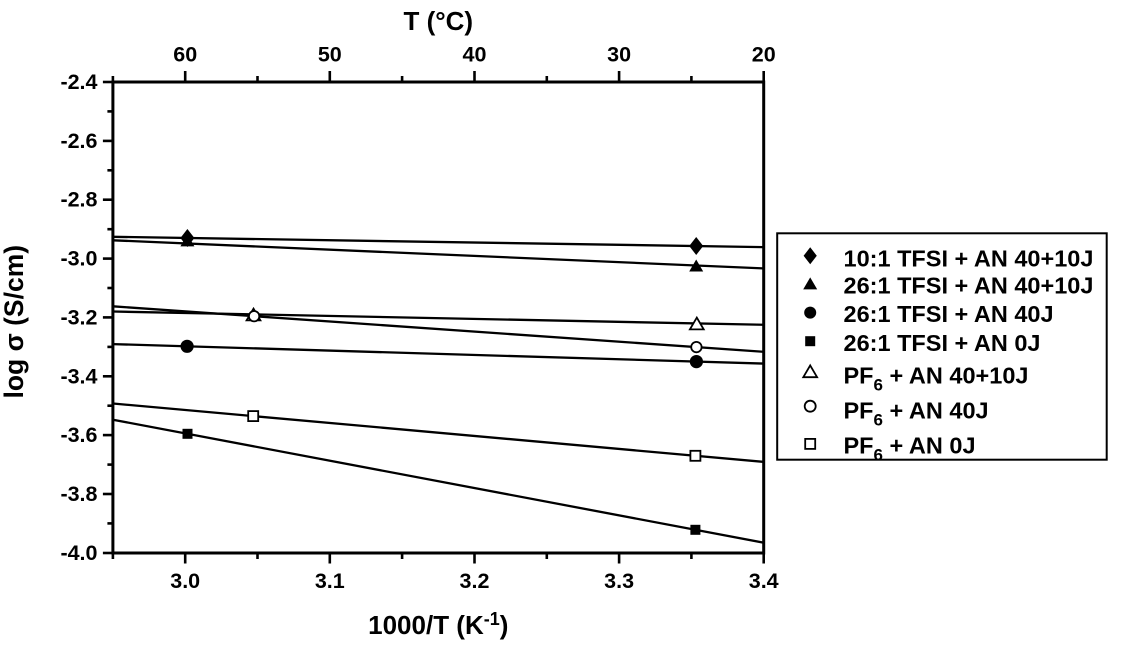  What do you see at coordinates (969, 286) in the screenshot?
I see `svg-text: 26:1 TFSI + AN 40+10J` at bounding box center [969, 286].